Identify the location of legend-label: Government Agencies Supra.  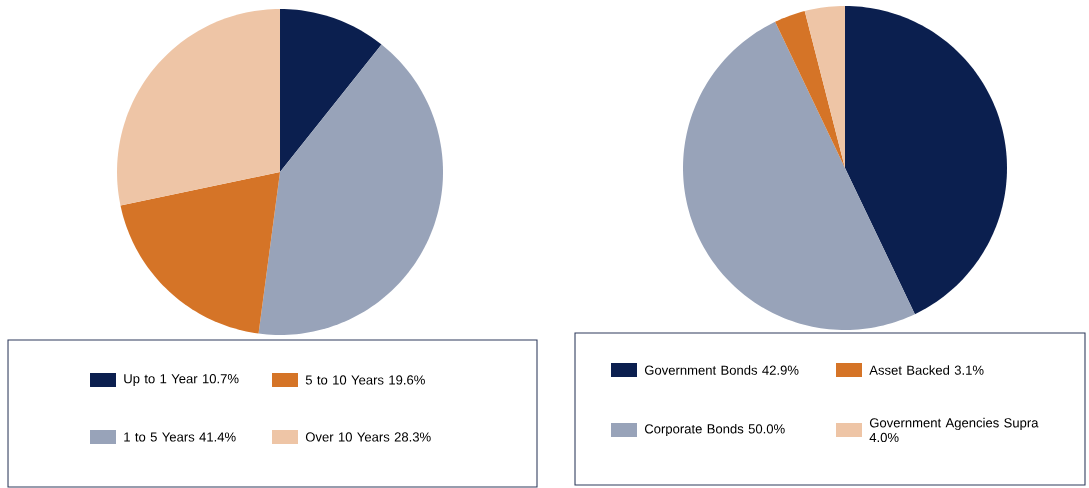
(954, 424).